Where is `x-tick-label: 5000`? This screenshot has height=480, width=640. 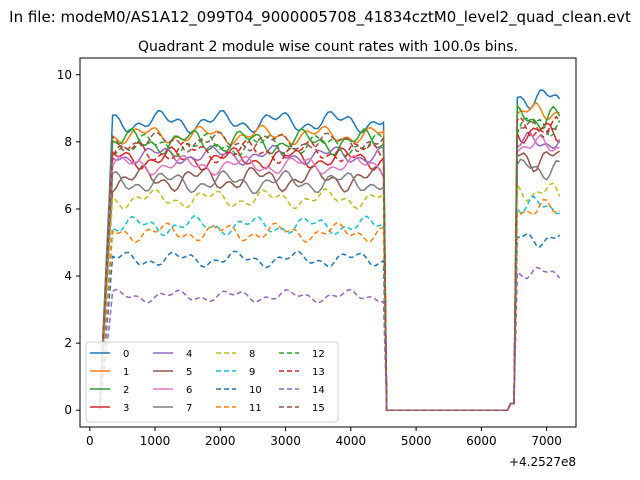 x-tick-label: 5000 is located at coordinates (416, 441).